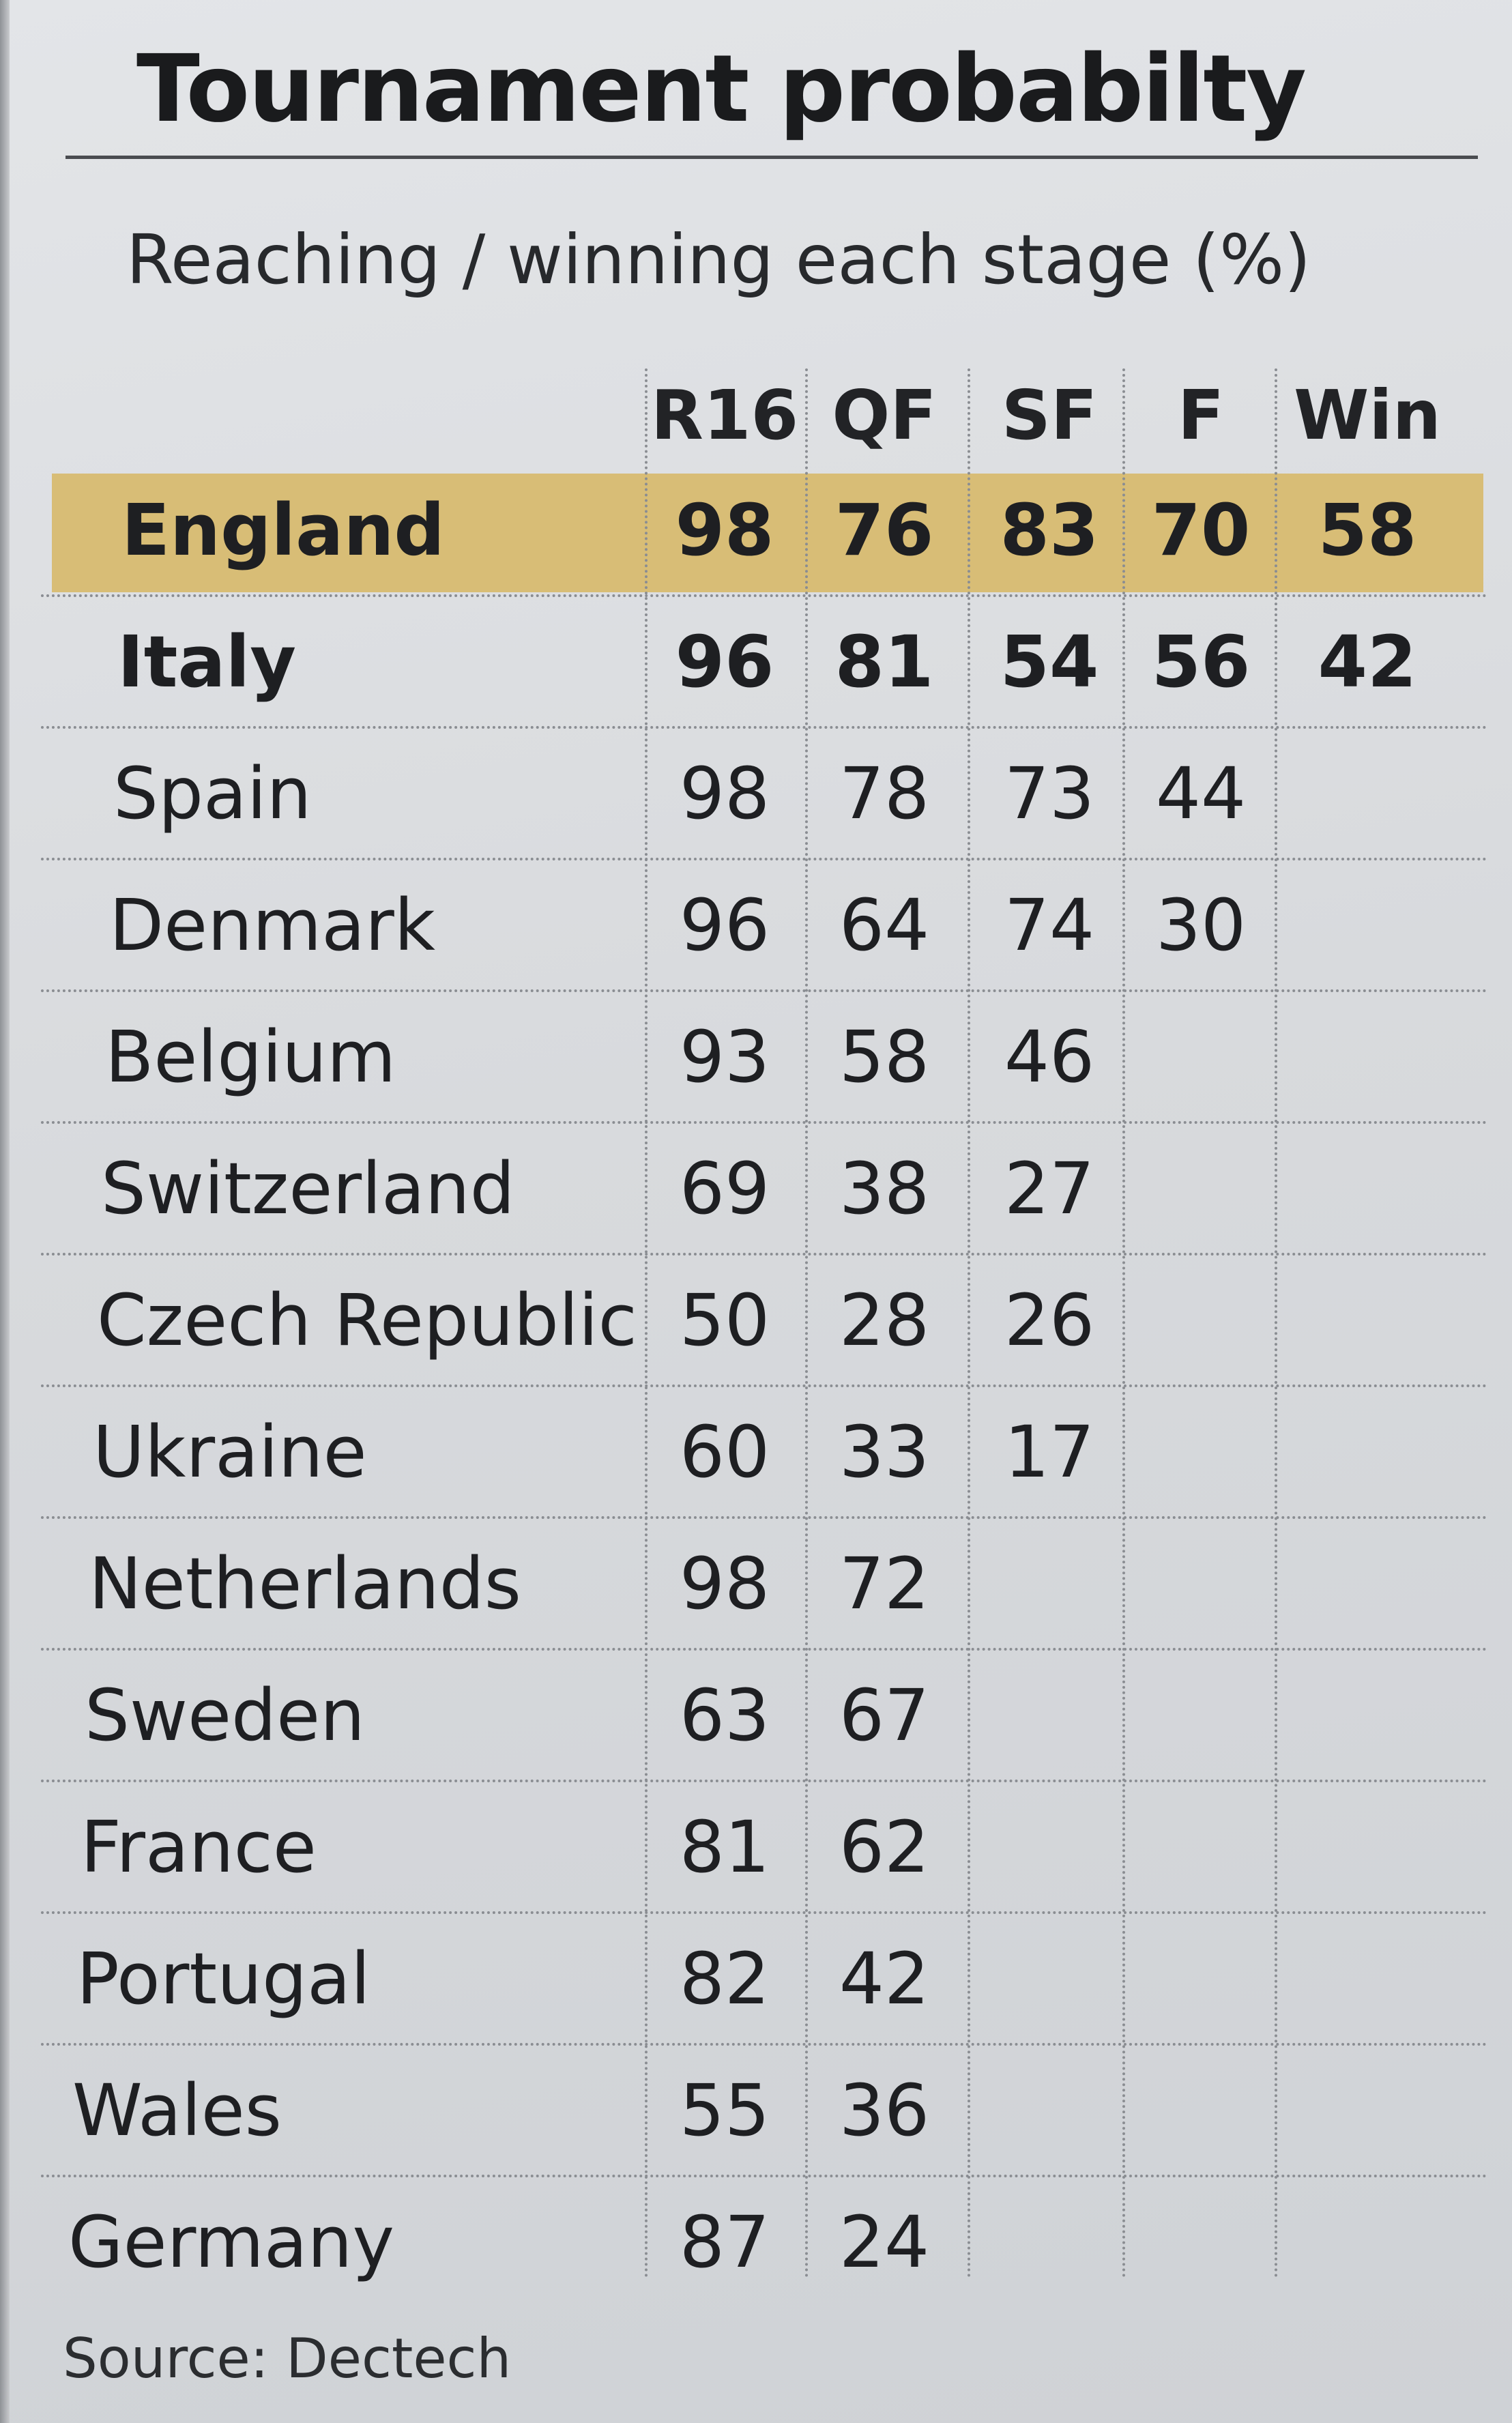  What do you see at coordinates (223, 1978) in the screenshot?
I see `country-label: Portugal` at bounding box center [223, 1978].